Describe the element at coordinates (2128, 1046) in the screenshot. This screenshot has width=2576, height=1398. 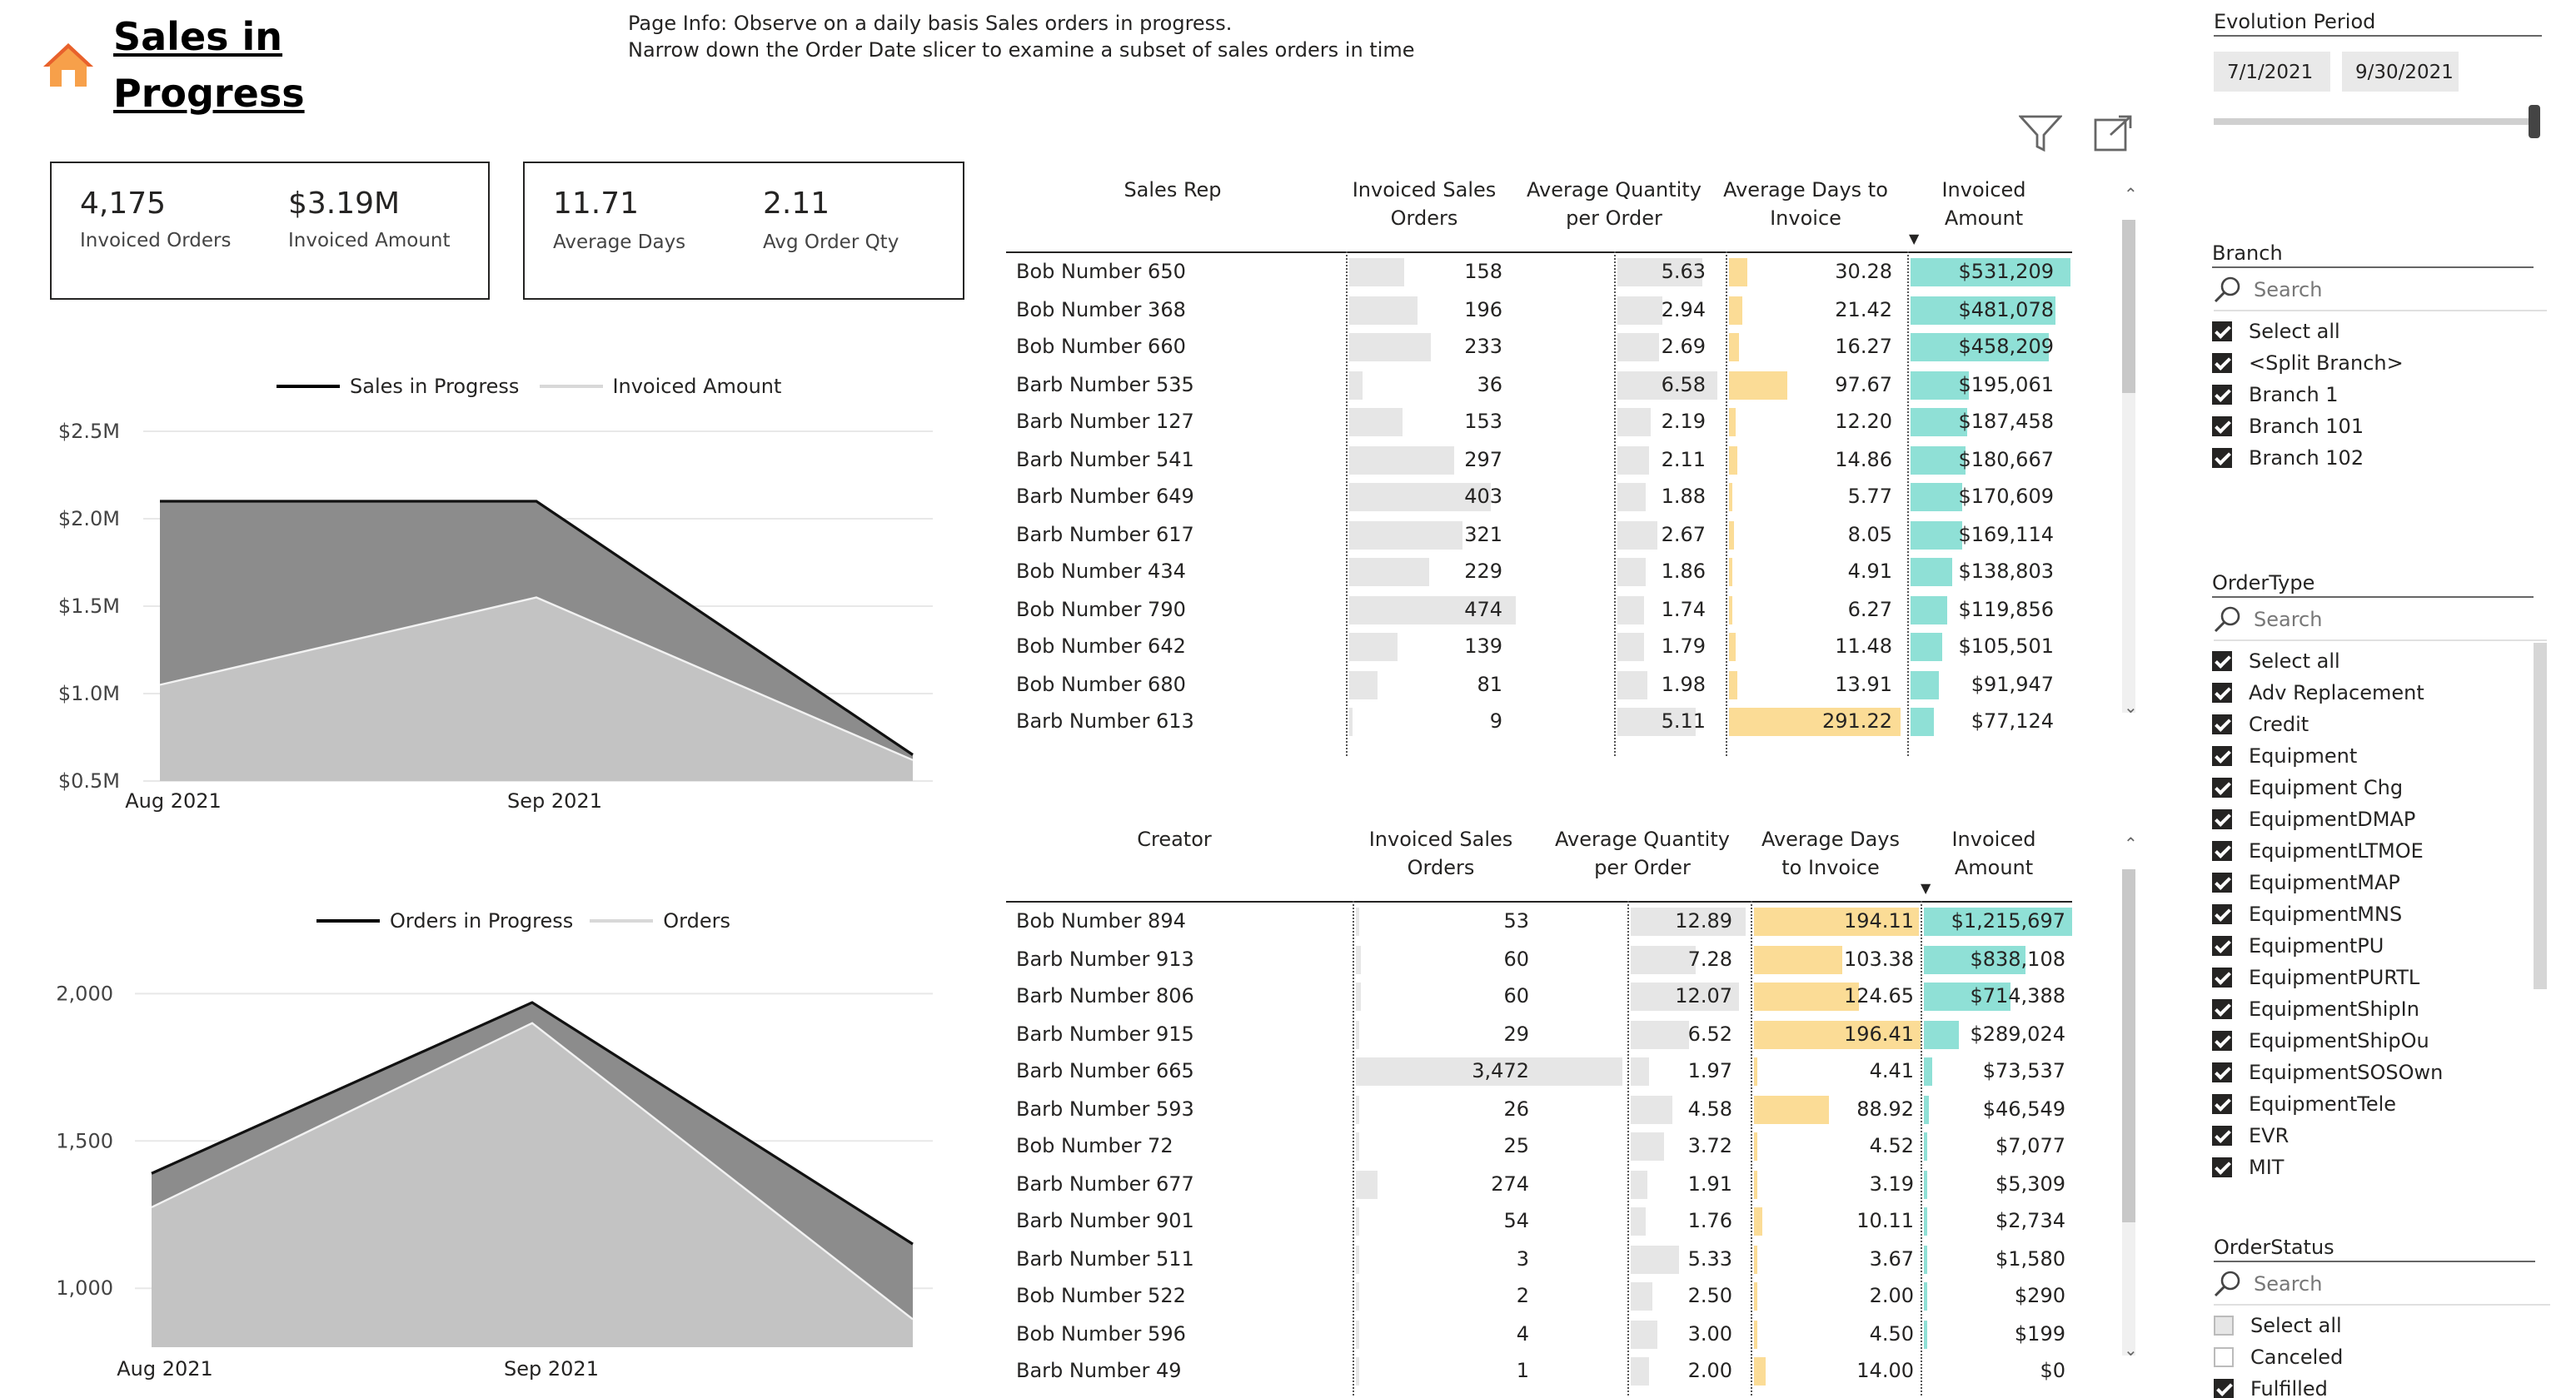
I see `scrollbar-thumb` at that location.